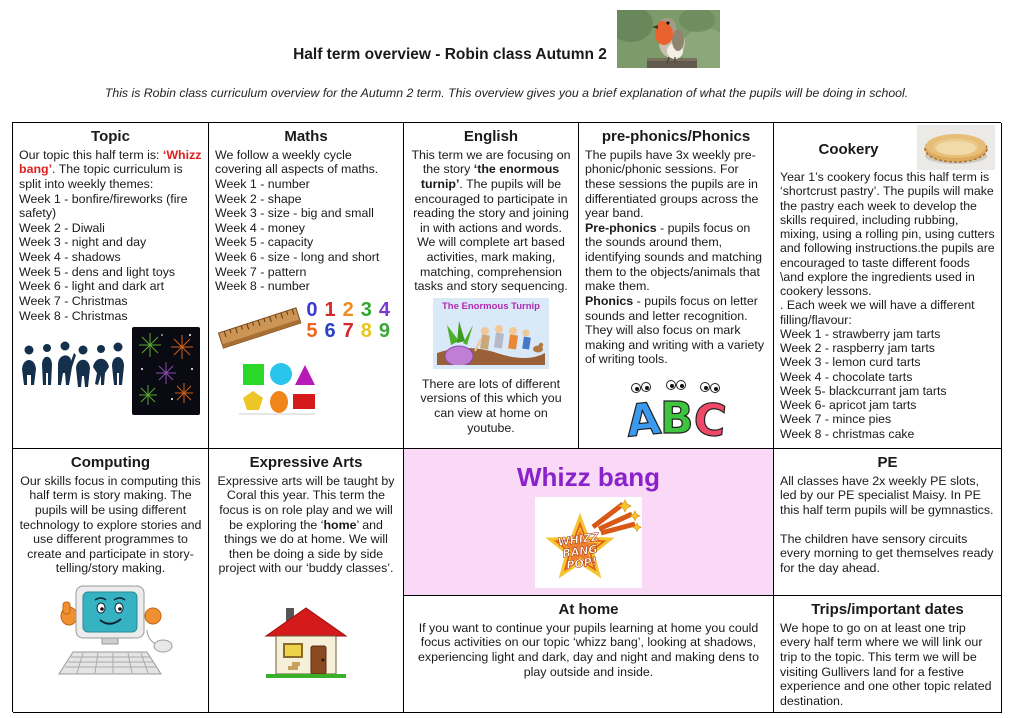 This screenshot has height=718, width=1013. What do you see at coordinates (848, 149) in the screenshot?
I see `cookery-title: Cookery` at bounding box center [848, 149].